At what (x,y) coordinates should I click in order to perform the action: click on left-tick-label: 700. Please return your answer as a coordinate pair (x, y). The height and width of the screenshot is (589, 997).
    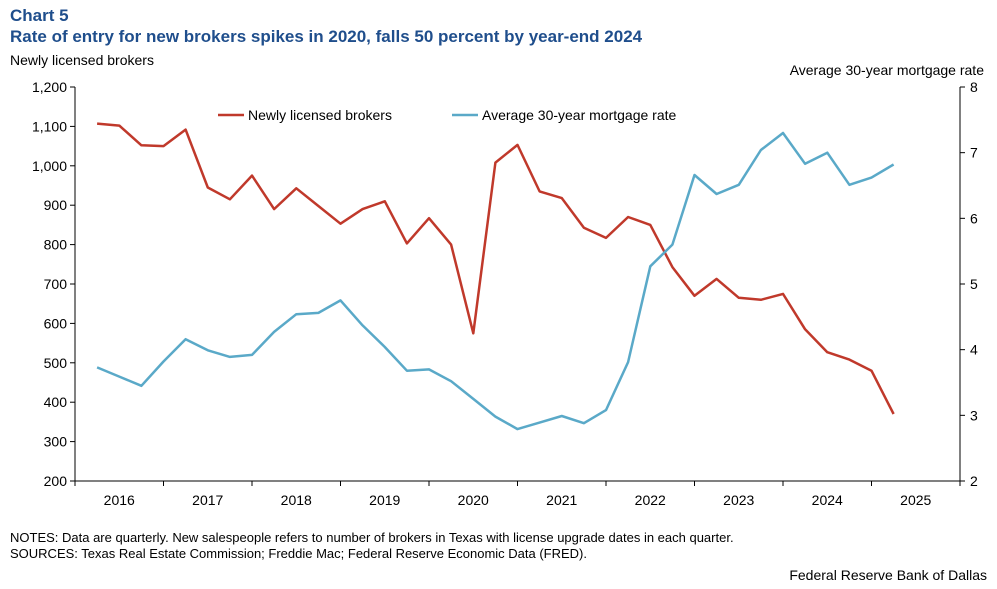
    Looking at the image, I should click on (56, 284).